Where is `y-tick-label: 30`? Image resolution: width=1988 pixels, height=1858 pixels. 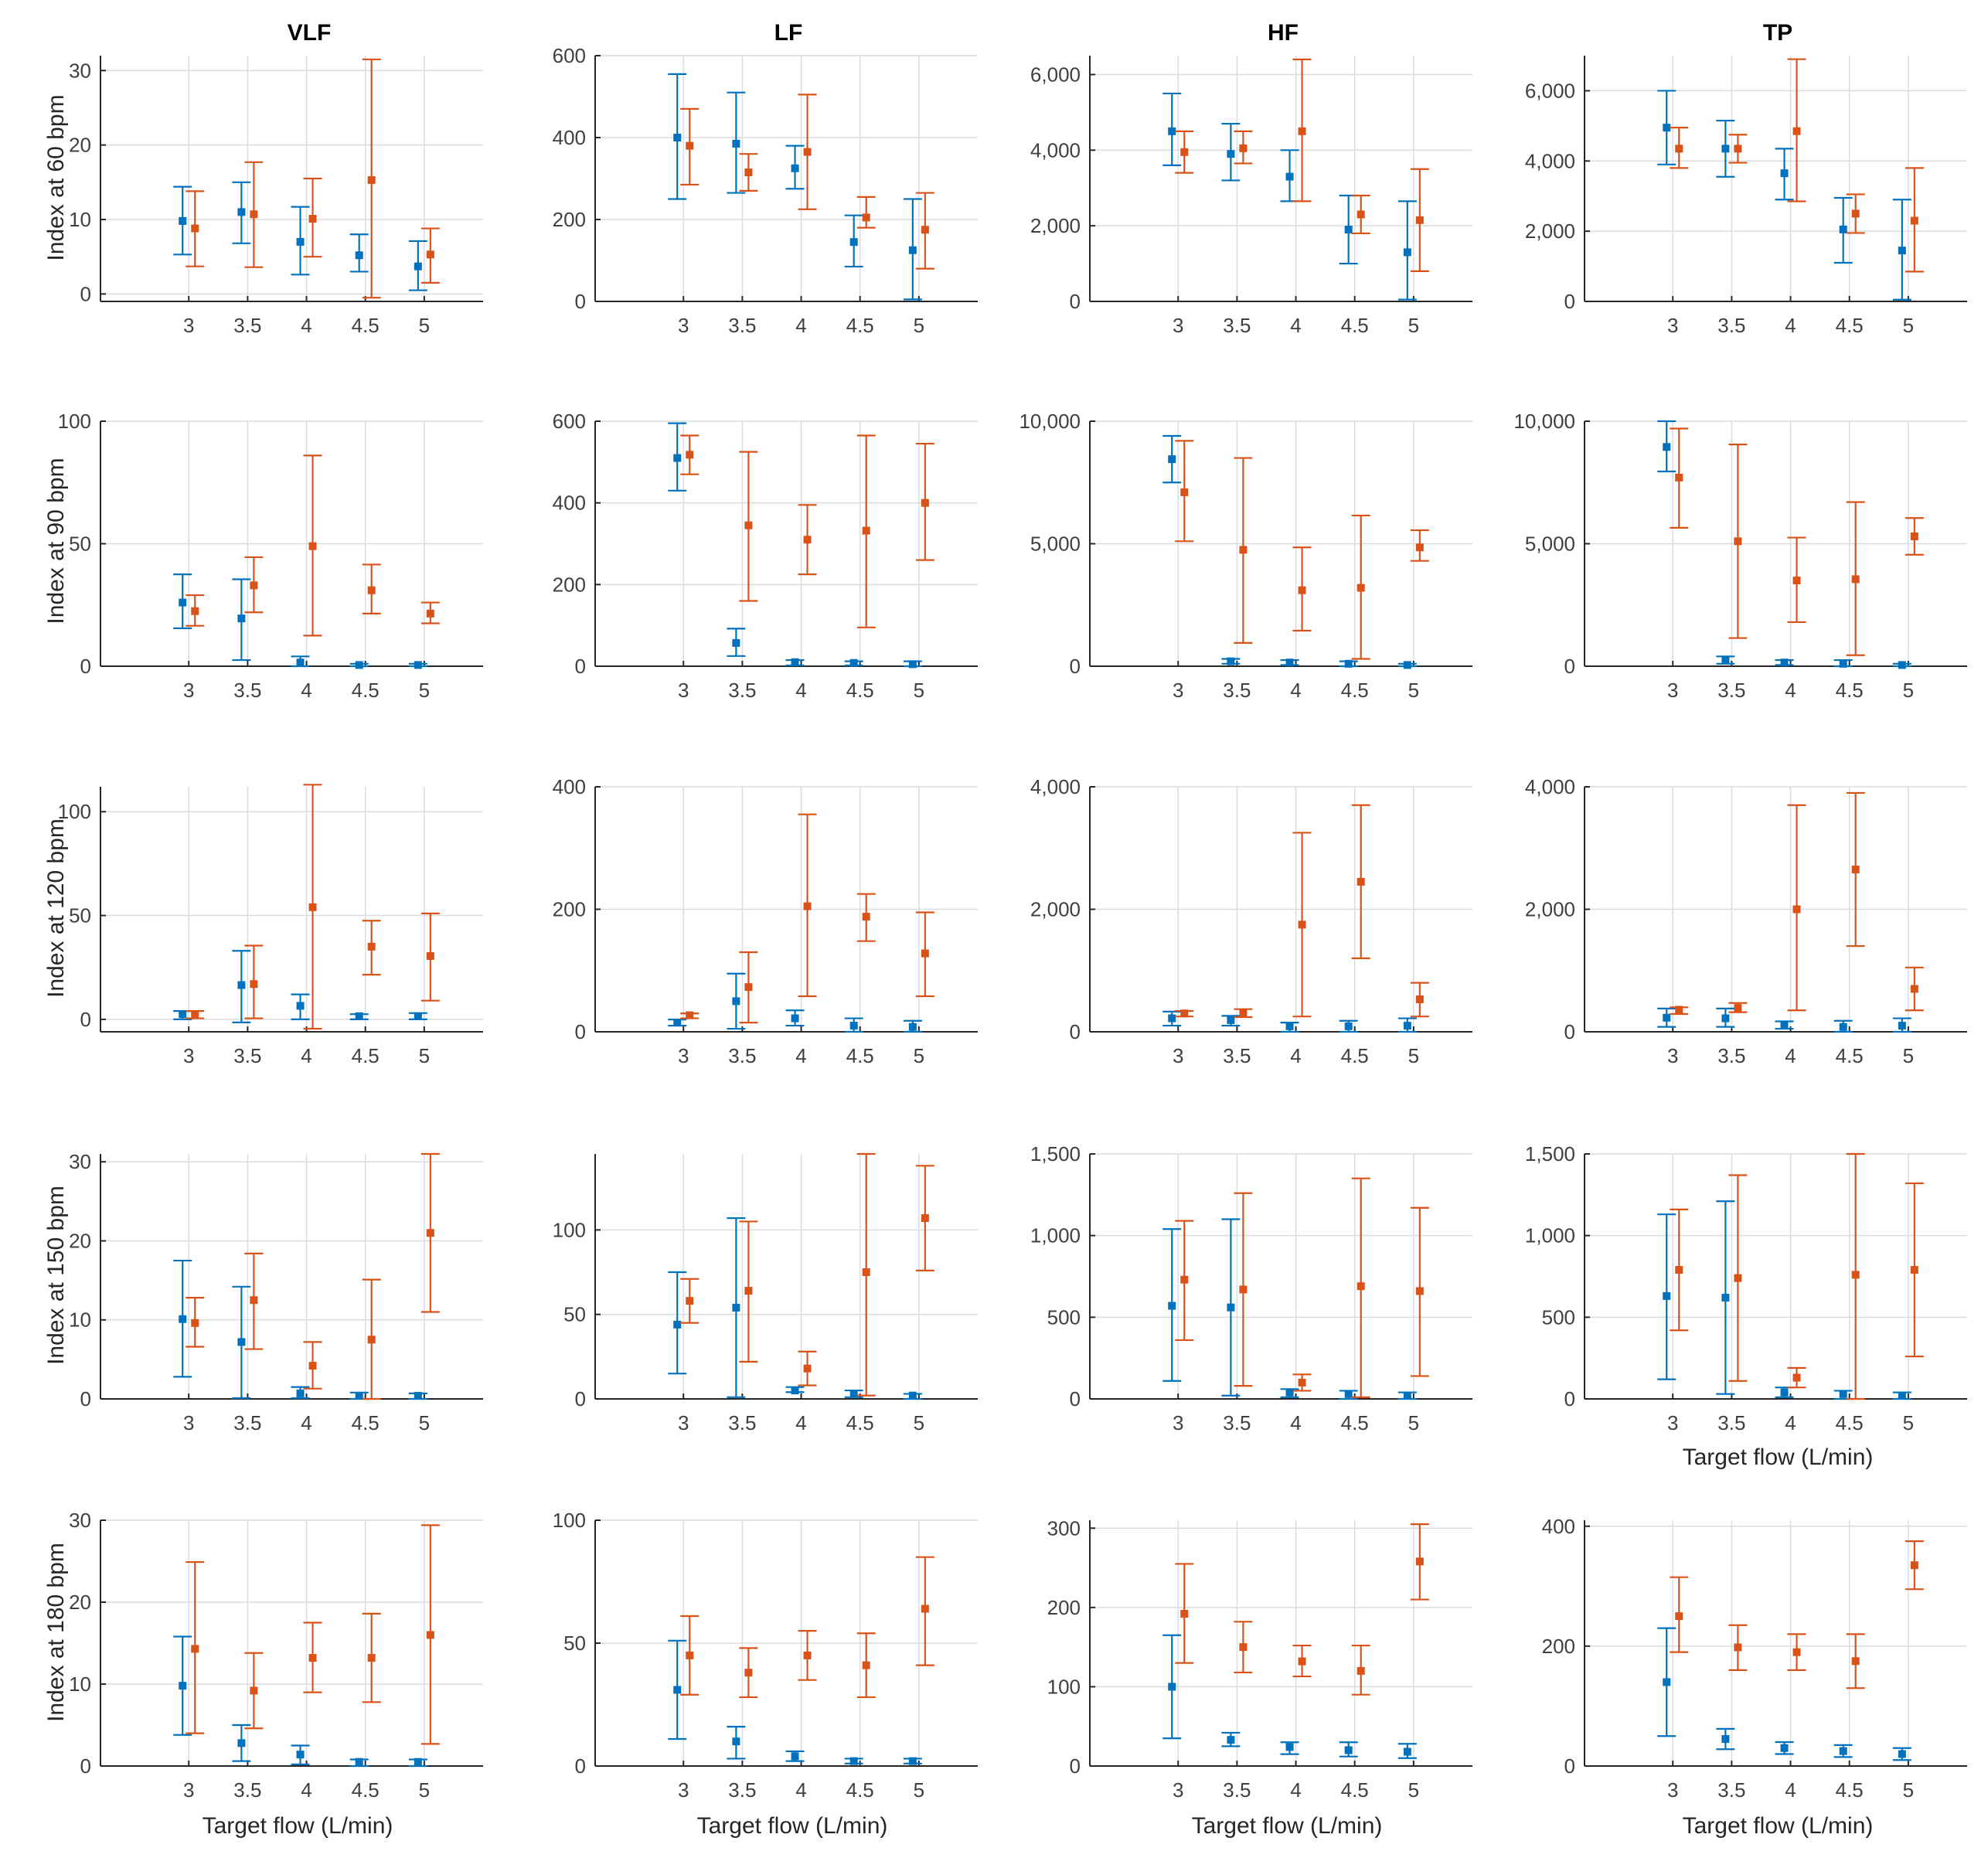 y-tick-label: 30 is located at coordinates (80, 1520).